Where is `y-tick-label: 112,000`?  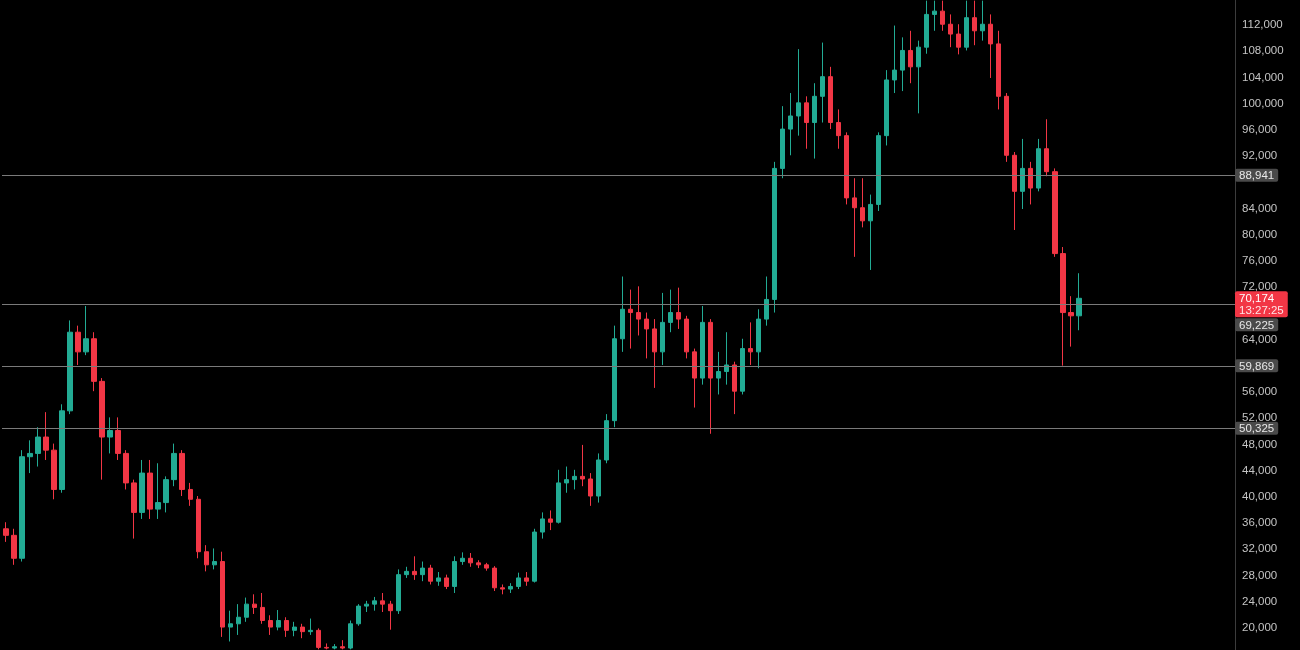
y-tick-label: 112,000 is located at coordinates (1262, 24).